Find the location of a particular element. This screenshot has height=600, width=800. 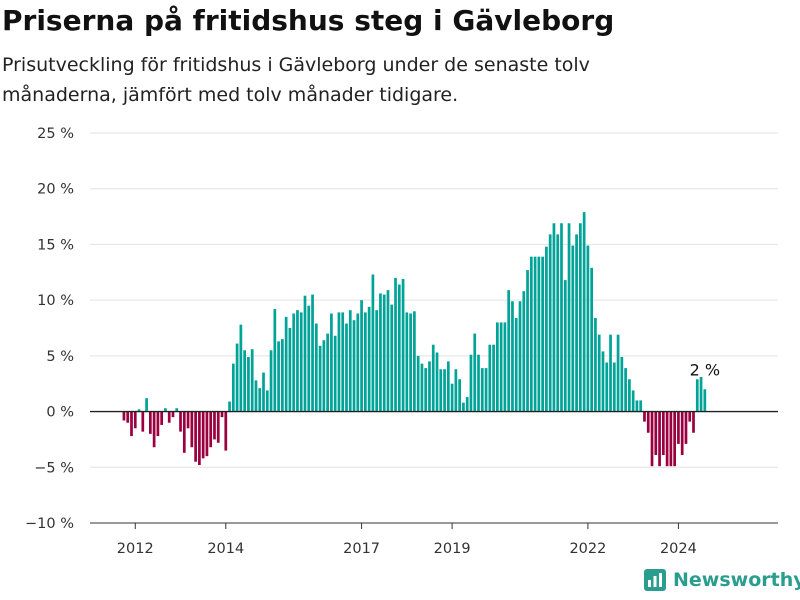

x-tick-label: 2019 is located at coordinates (452, 549).